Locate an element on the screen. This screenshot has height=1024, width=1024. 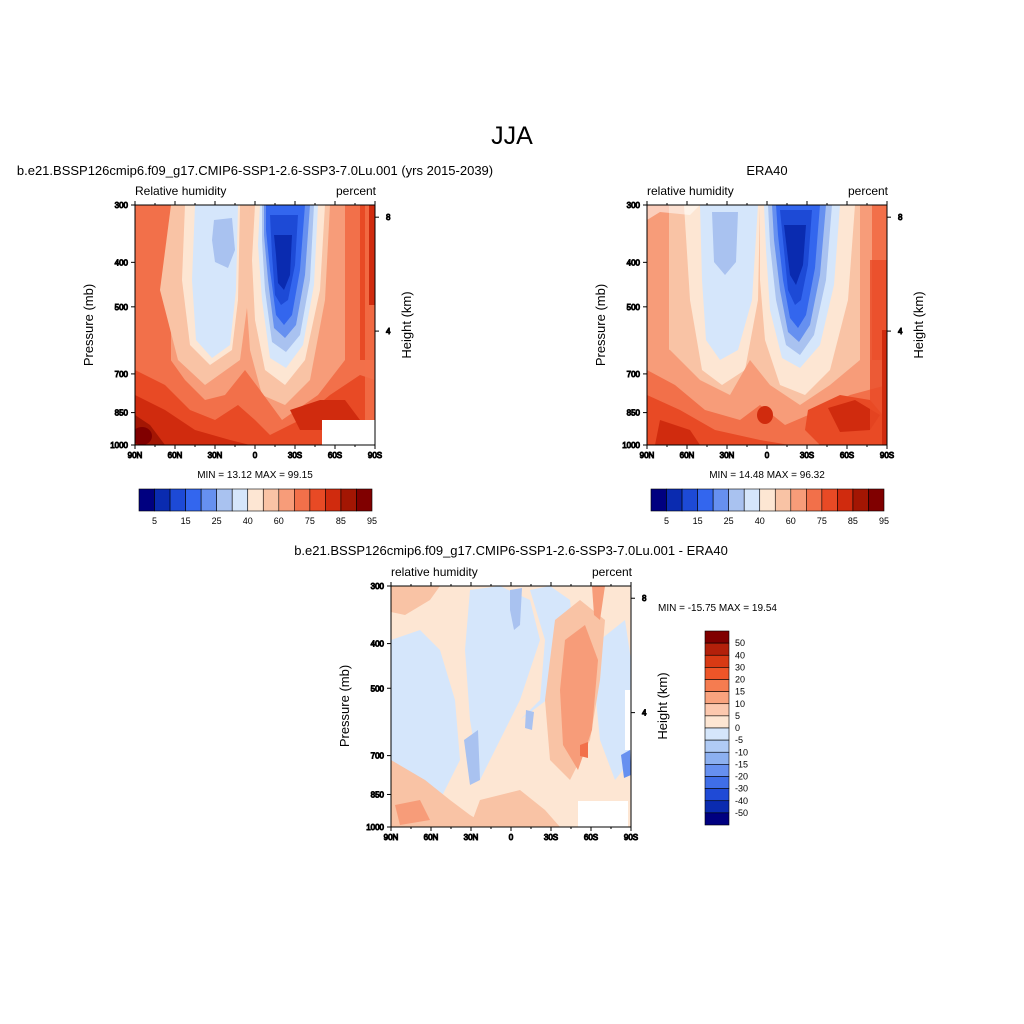
colorbar-label: 15 is located at coordinates (740, 692).